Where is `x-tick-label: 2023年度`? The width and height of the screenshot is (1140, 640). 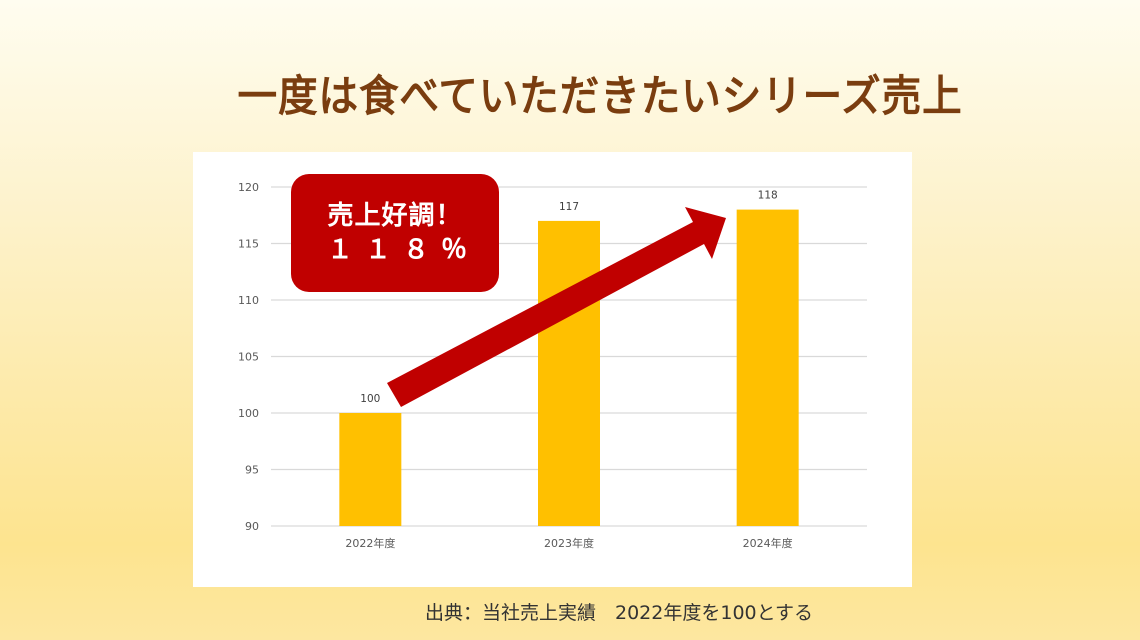
x-tick-label: 2023年度 is located at coordinates (569, 543).